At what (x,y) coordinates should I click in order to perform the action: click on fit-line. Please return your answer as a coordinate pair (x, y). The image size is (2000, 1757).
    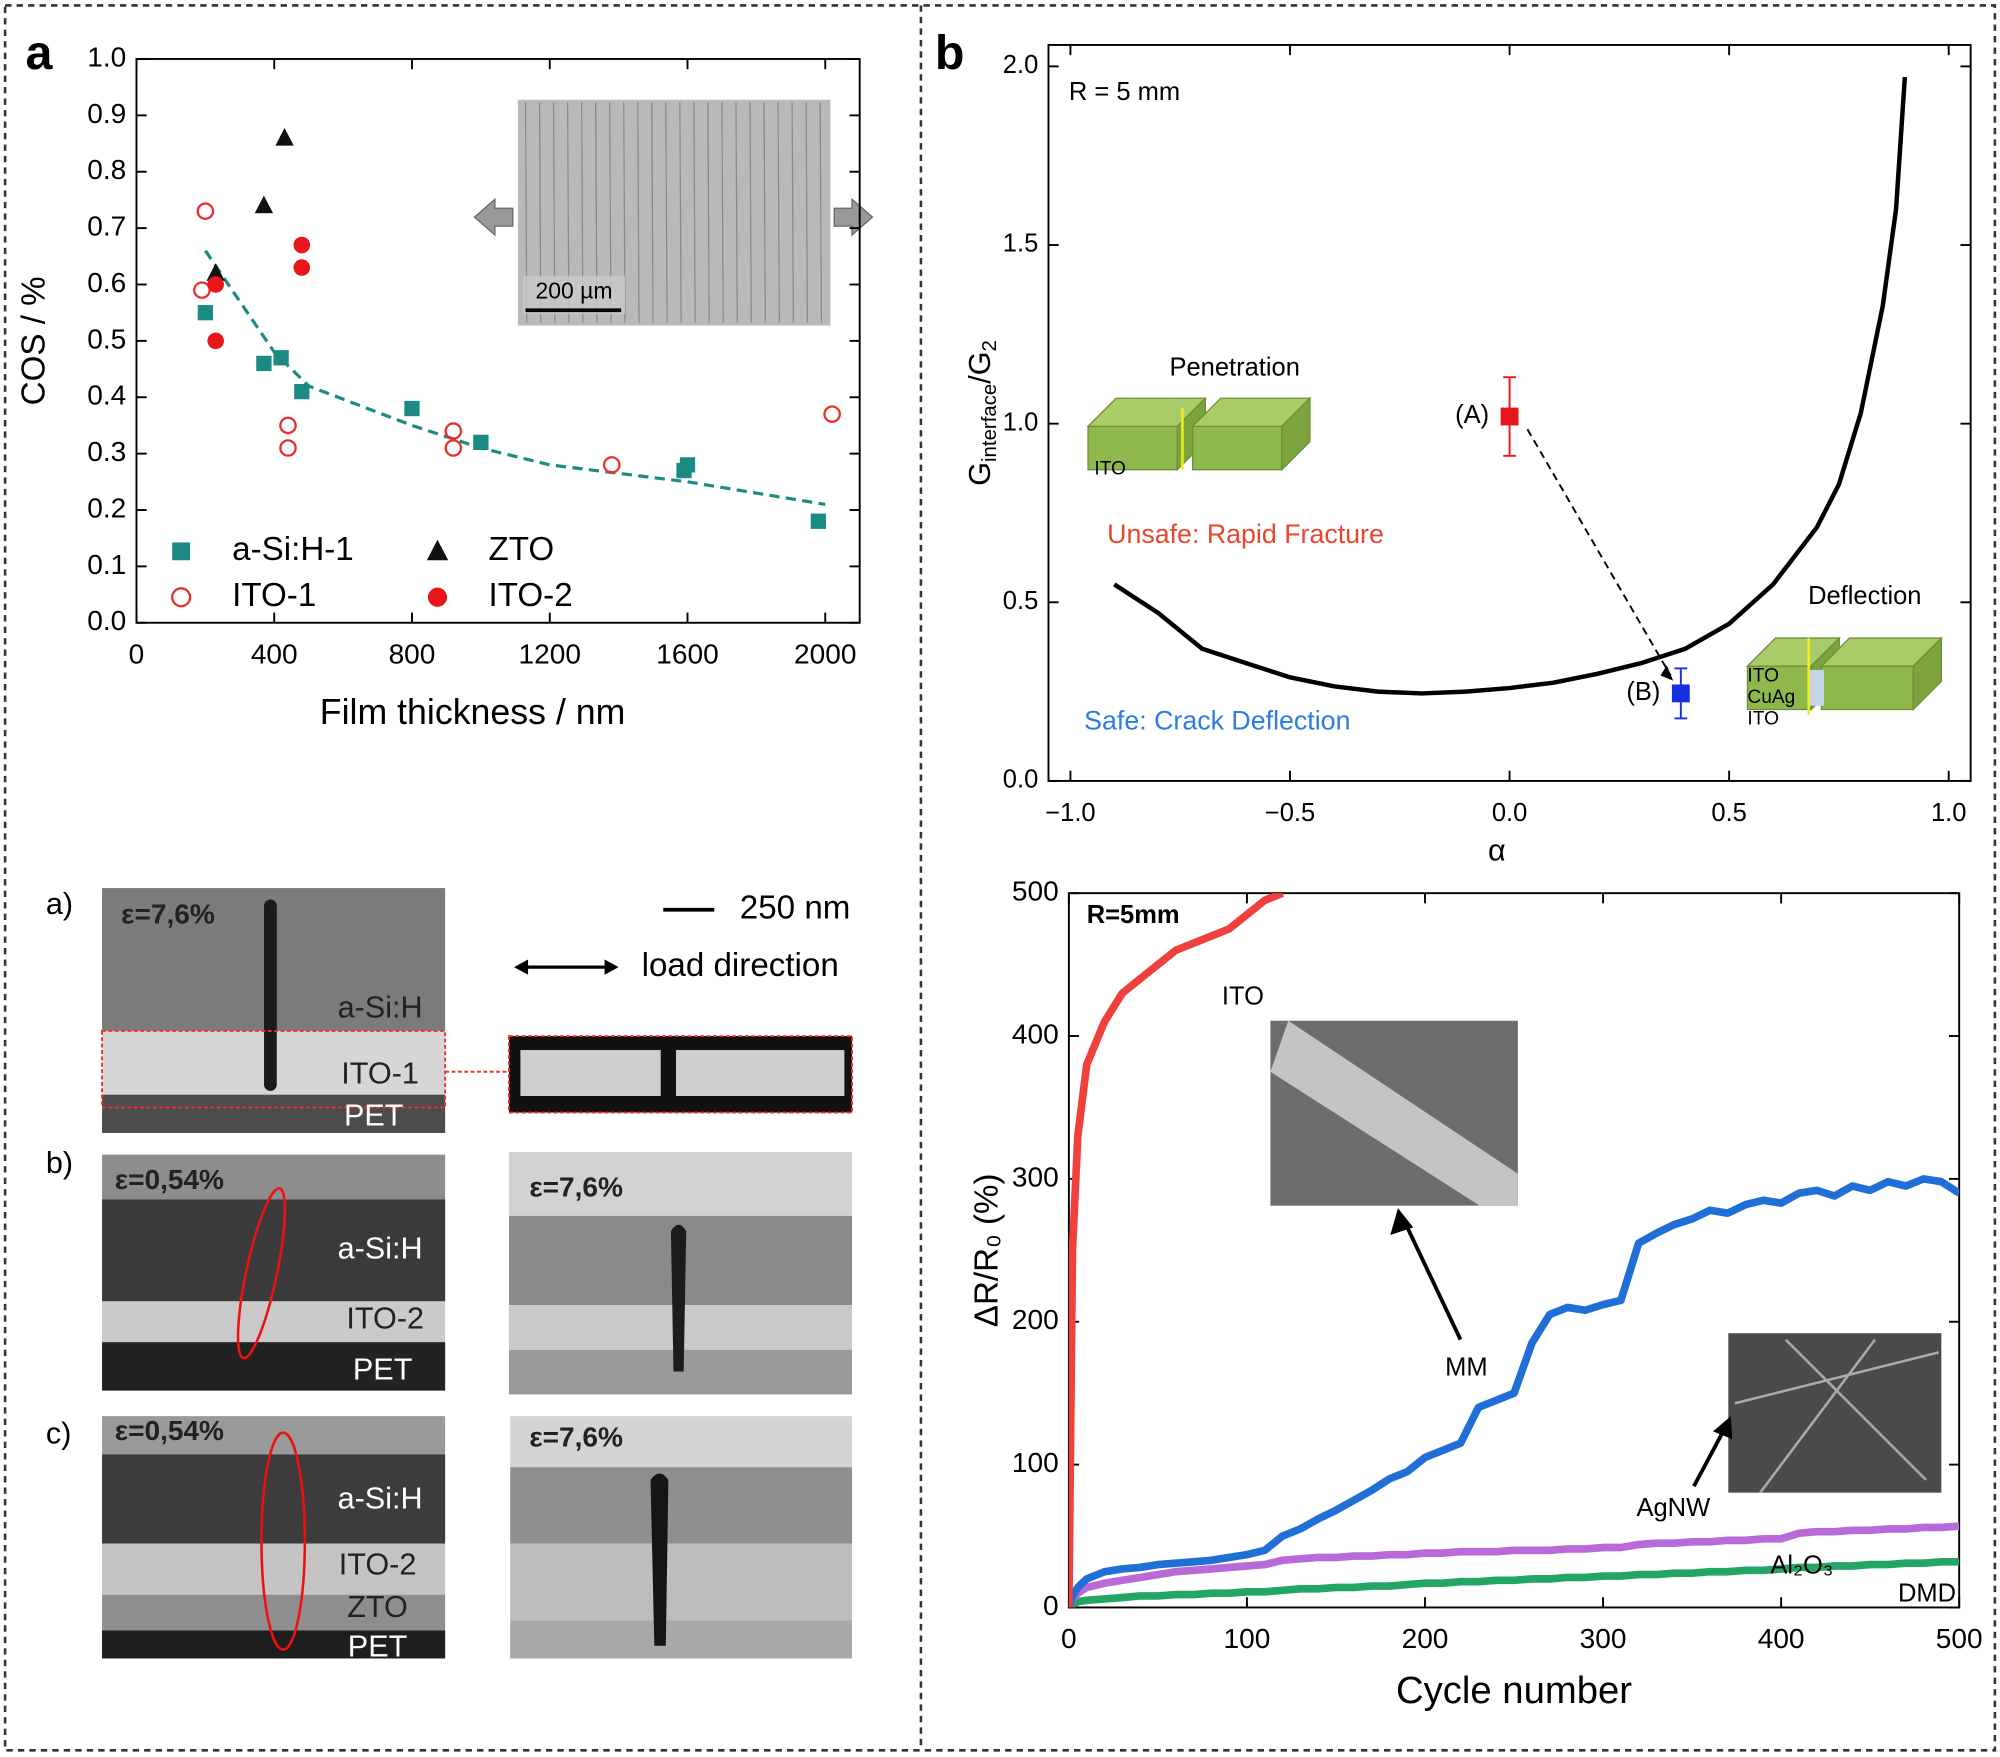
    Looking at the image, I should click on (515, 377).